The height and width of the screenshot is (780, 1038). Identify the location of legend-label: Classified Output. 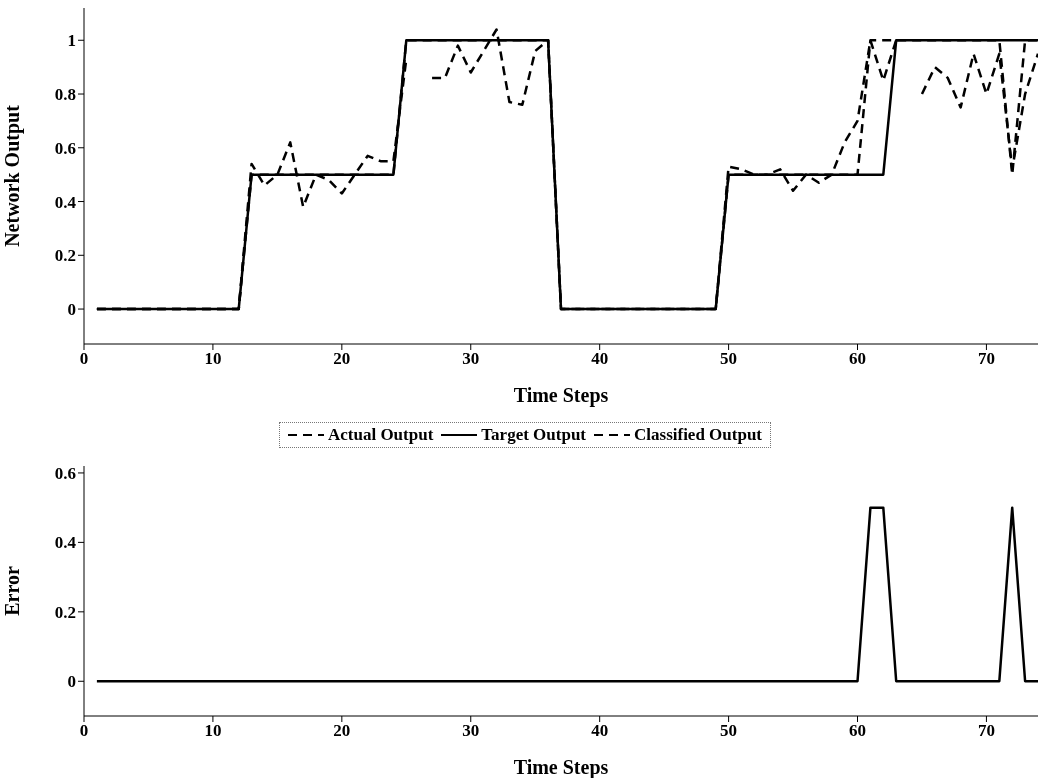
(698, 435).